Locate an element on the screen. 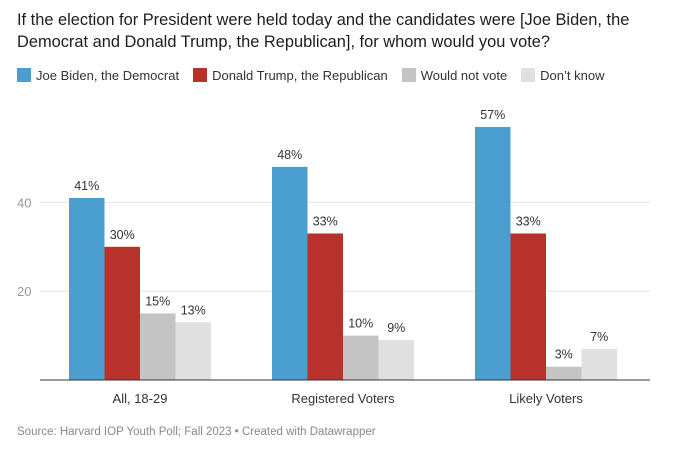 Image resolution: width=680 pixels, height=454 pixels. data-label-2-1: 30% is located at coordinates (122, 235).